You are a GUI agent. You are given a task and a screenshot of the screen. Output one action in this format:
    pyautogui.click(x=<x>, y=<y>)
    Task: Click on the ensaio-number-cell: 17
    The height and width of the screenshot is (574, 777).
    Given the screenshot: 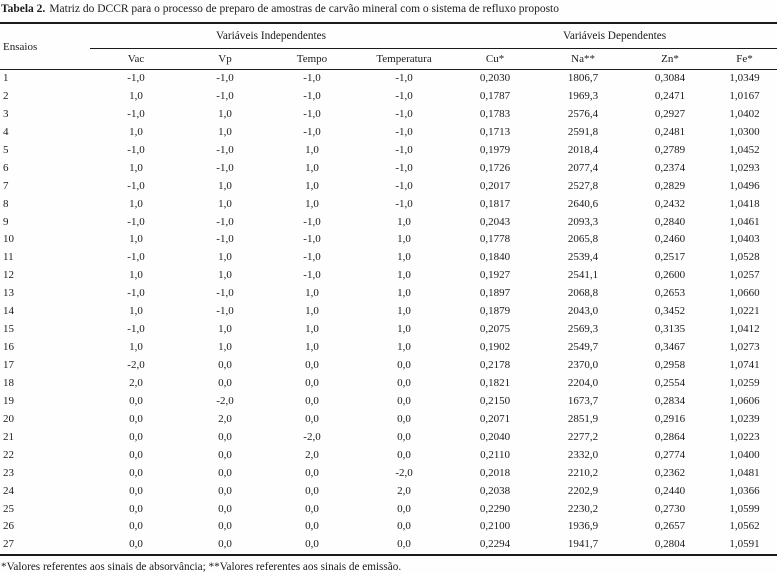 What is the action you would take?
    pyautogui.click(x=8, y=365)
    